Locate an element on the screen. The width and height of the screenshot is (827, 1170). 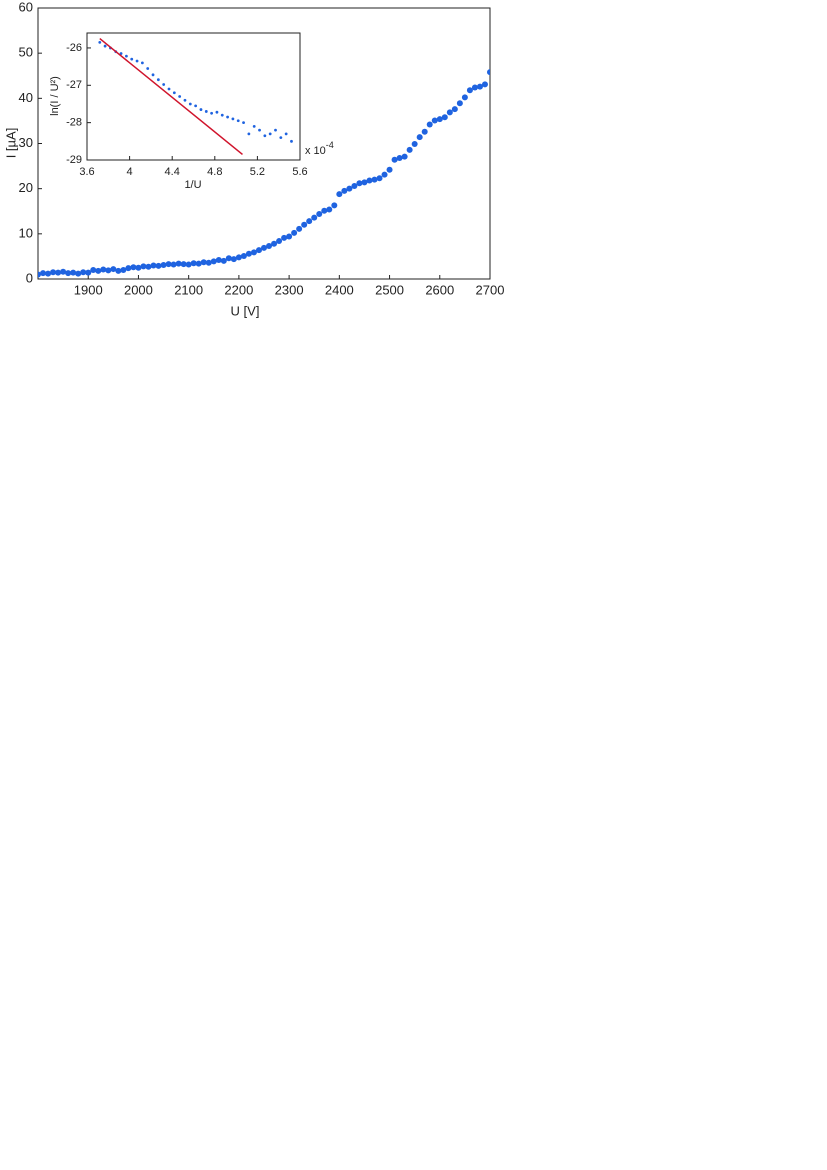
x-tick-label: 5.6 is located at coordinates (299, 172).